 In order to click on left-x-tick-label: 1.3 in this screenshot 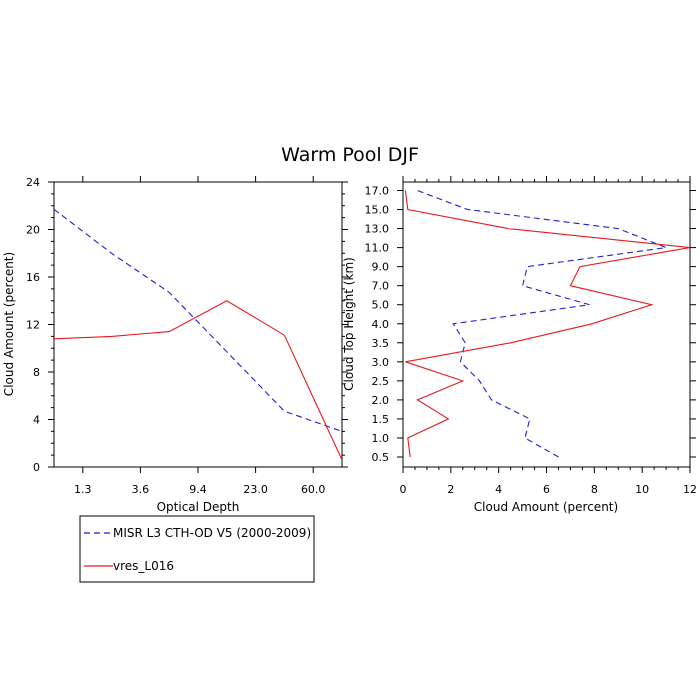, I will do `click(83, 489)`.